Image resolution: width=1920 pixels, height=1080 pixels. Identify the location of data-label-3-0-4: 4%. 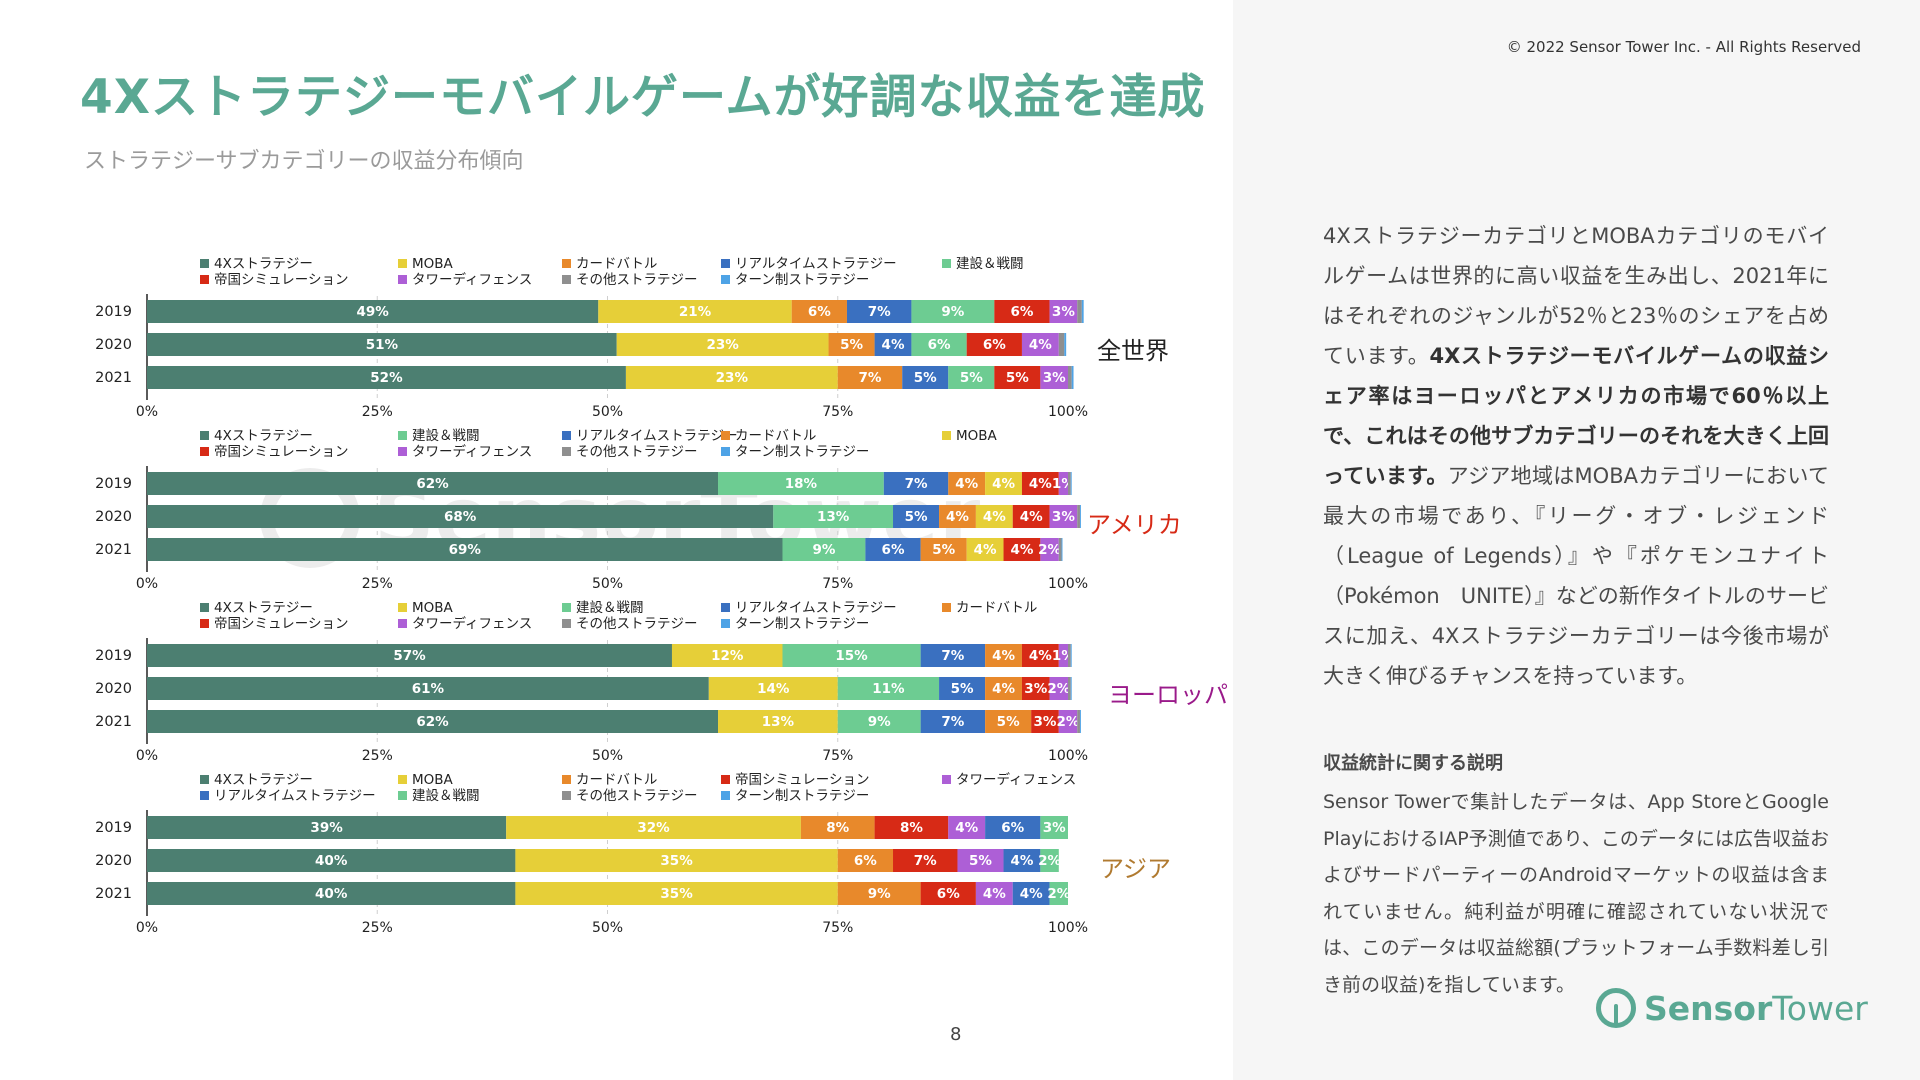
(966, 828).